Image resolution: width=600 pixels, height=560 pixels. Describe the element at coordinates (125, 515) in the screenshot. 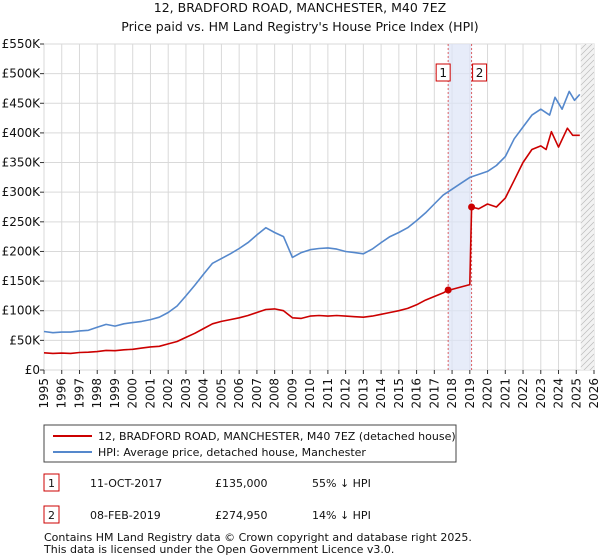

I see `transaction-date-2: 08-FEB-2019` at that location.